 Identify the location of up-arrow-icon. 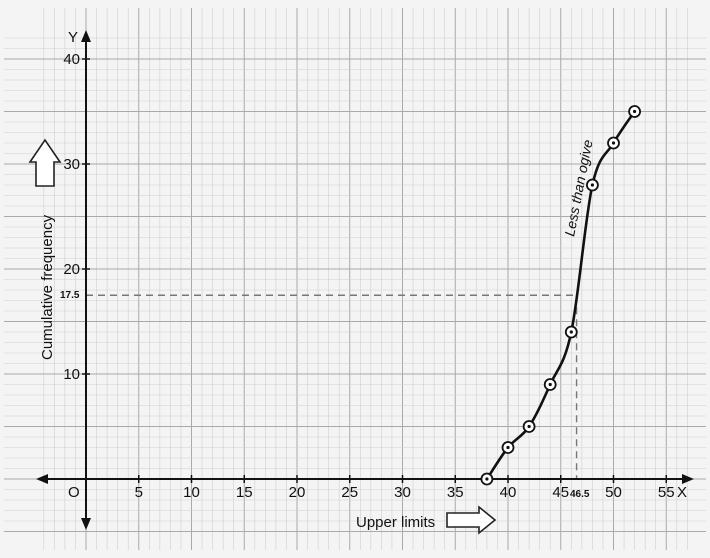
(45, 162).